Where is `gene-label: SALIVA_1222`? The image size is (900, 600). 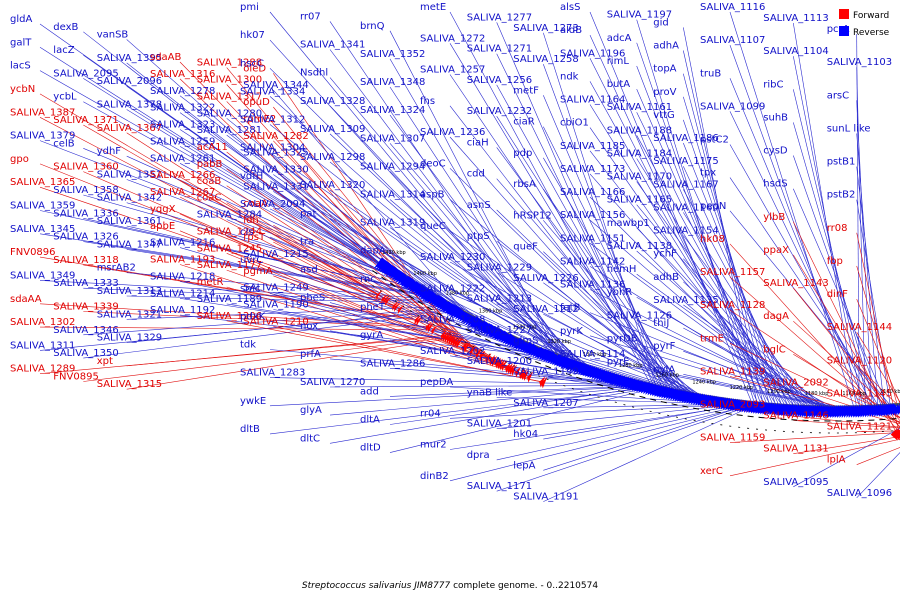
gene-label: SALIVA_1222 is located at coordinates (452, 288).